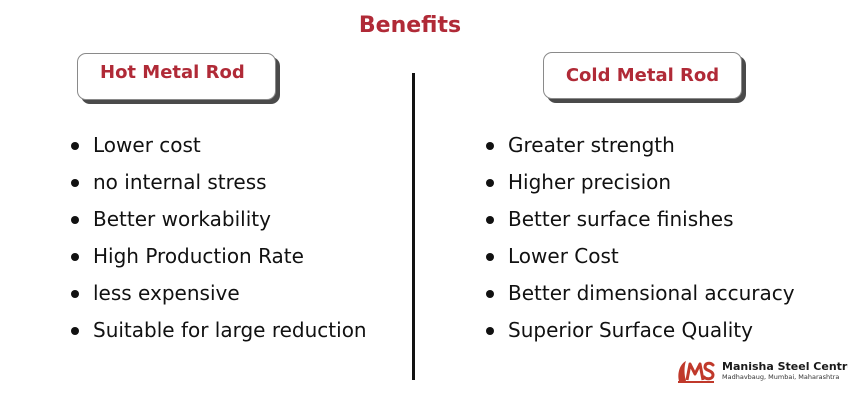  Describe the element at coordinates (590, 182) in the screenshot. I see `list-item-label: Higher precision` at that location.